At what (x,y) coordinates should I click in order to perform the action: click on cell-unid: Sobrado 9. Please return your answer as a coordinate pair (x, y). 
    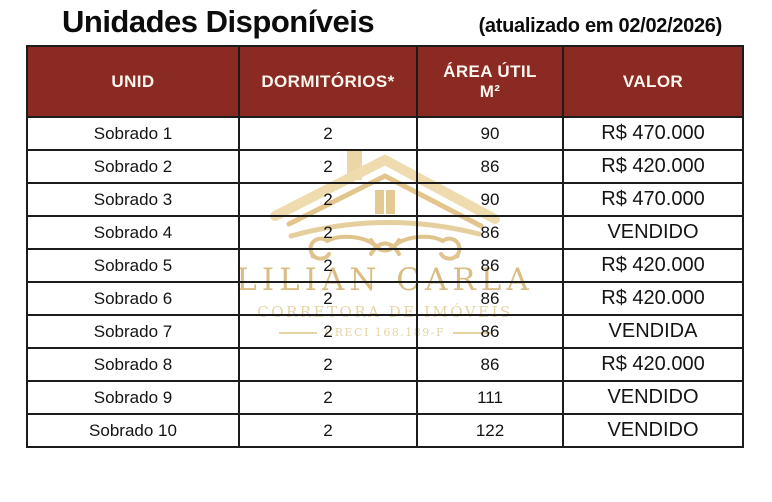
    Looking at the image, I should click on (133, 397).